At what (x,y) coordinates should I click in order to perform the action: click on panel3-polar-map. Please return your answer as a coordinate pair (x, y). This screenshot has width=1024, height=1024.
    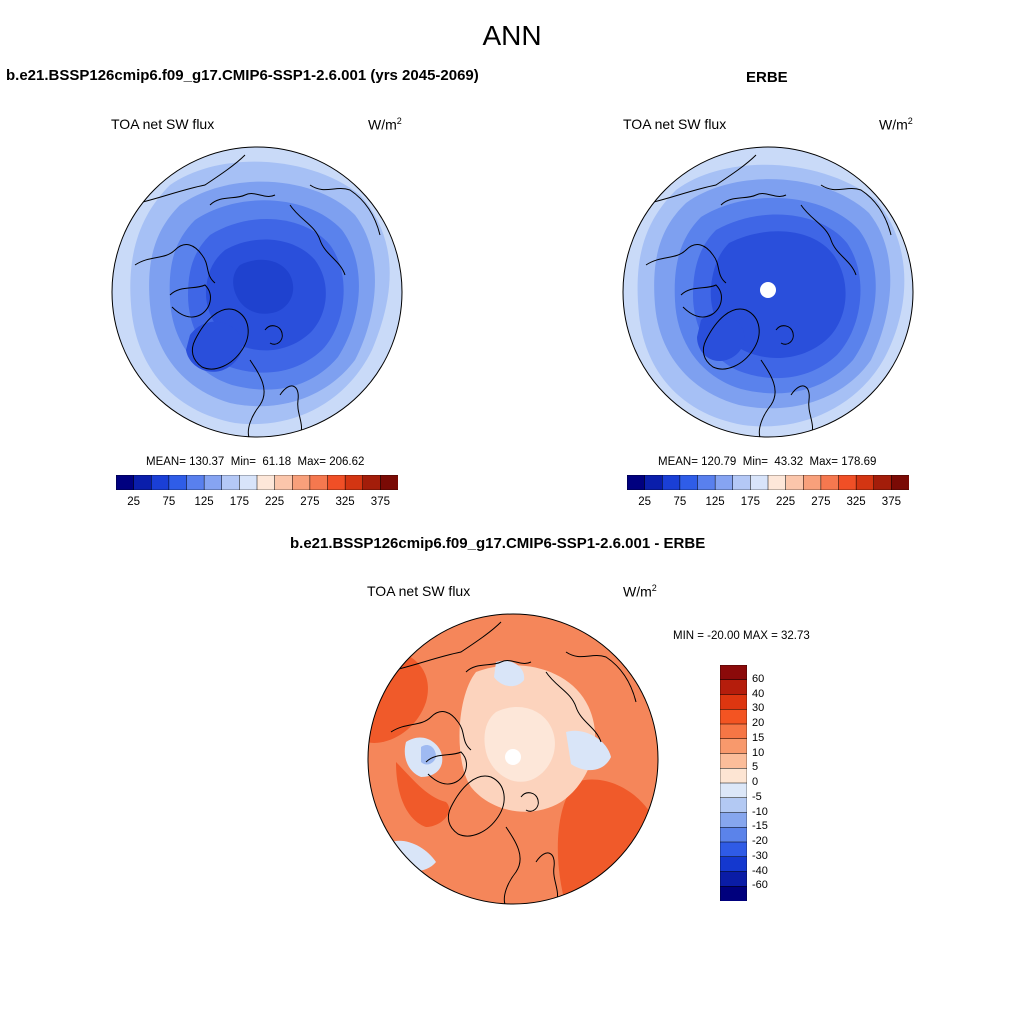
    Looking at the image, I should click on (513, 759).